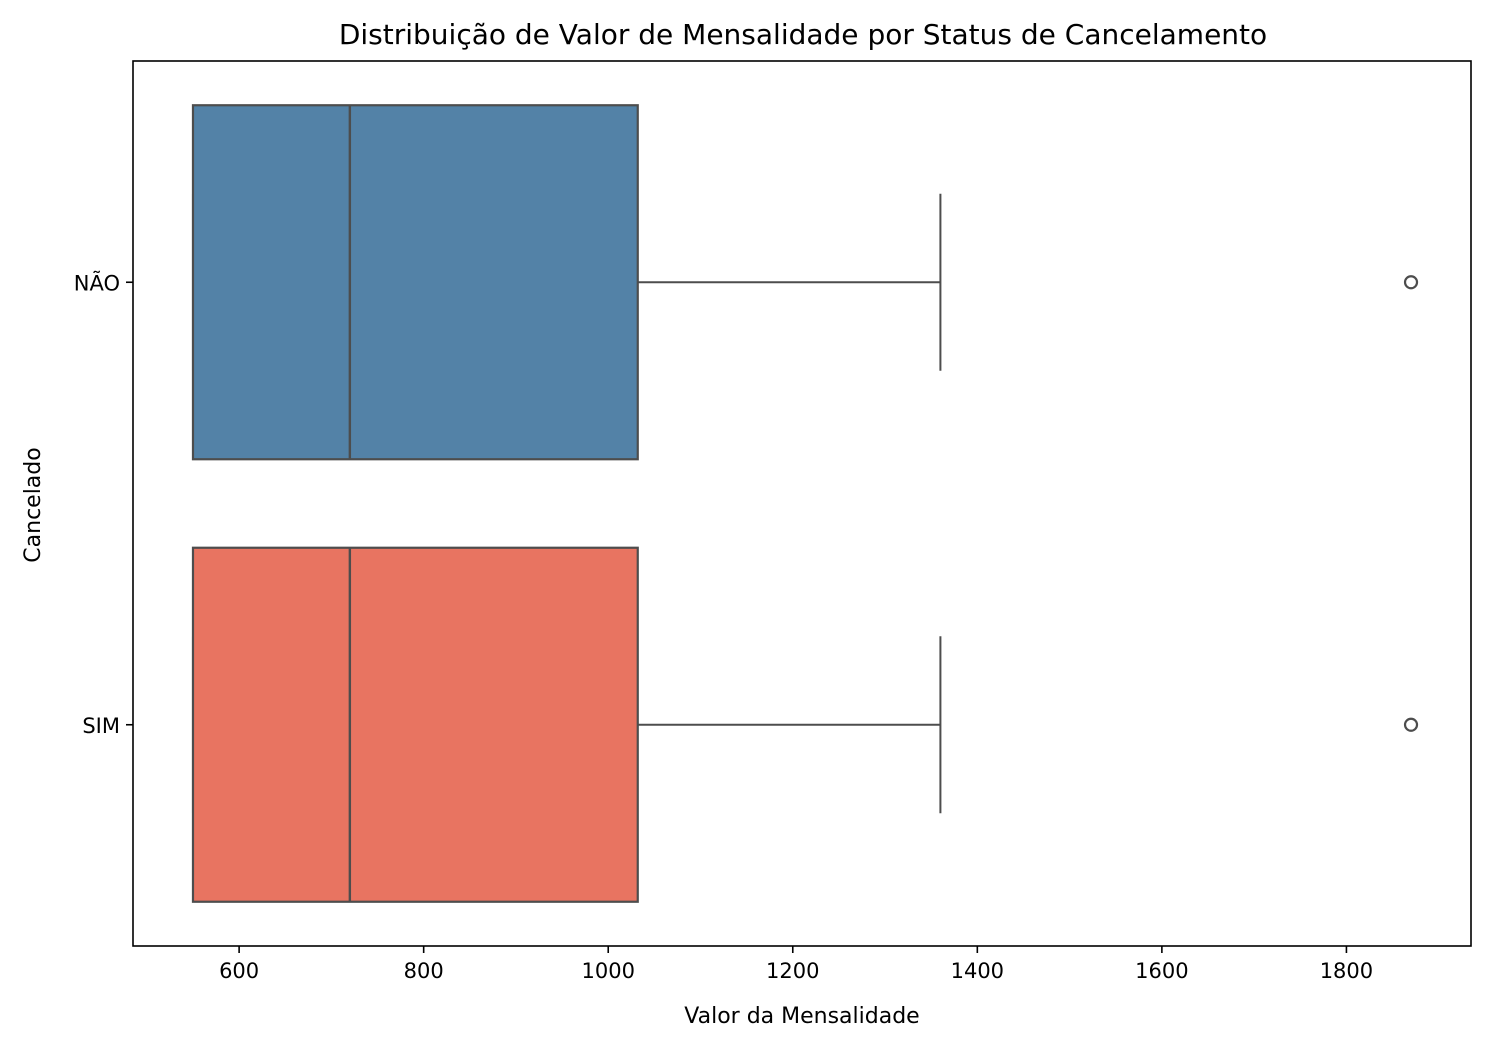 The image size is (1491, 1048). Describe the element at coordinates (607, 971) in the screenshot. I see `x-tick-label-2: 1000` at that location.